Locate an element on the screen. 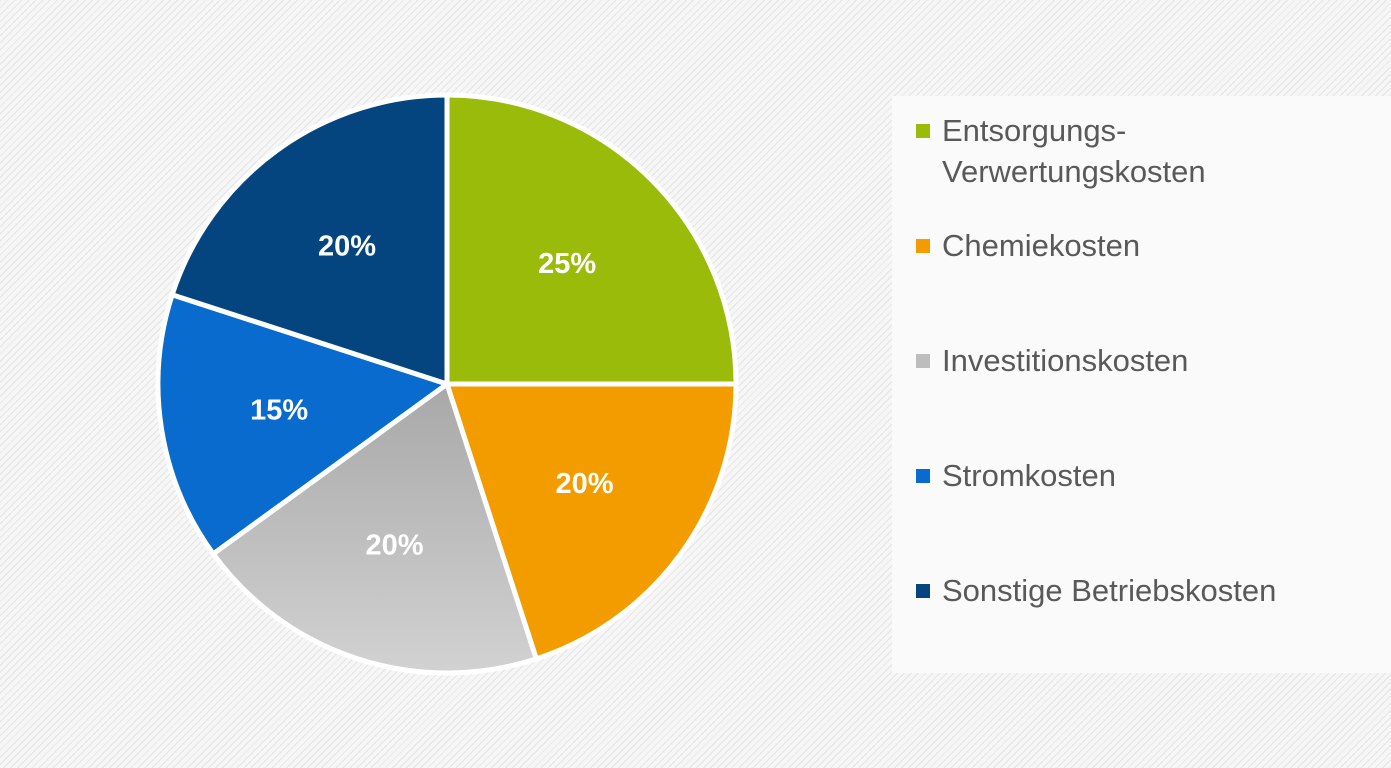  legend-swatch-strom is located at coordinates (923, 476).